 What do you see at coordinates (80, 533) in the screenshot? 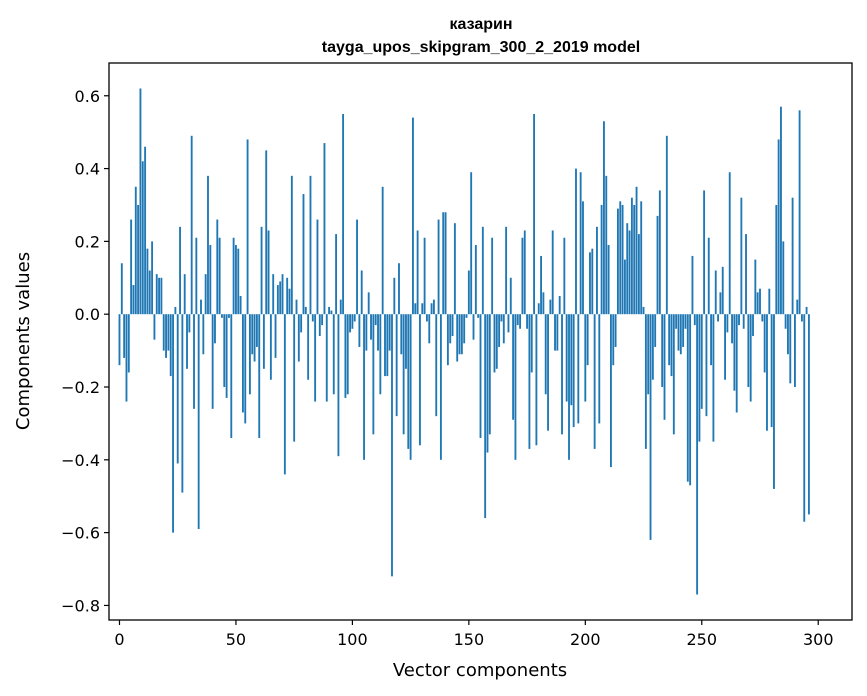
I see `y-tick-label-6: −0.6` at bounding box center [80, 533].